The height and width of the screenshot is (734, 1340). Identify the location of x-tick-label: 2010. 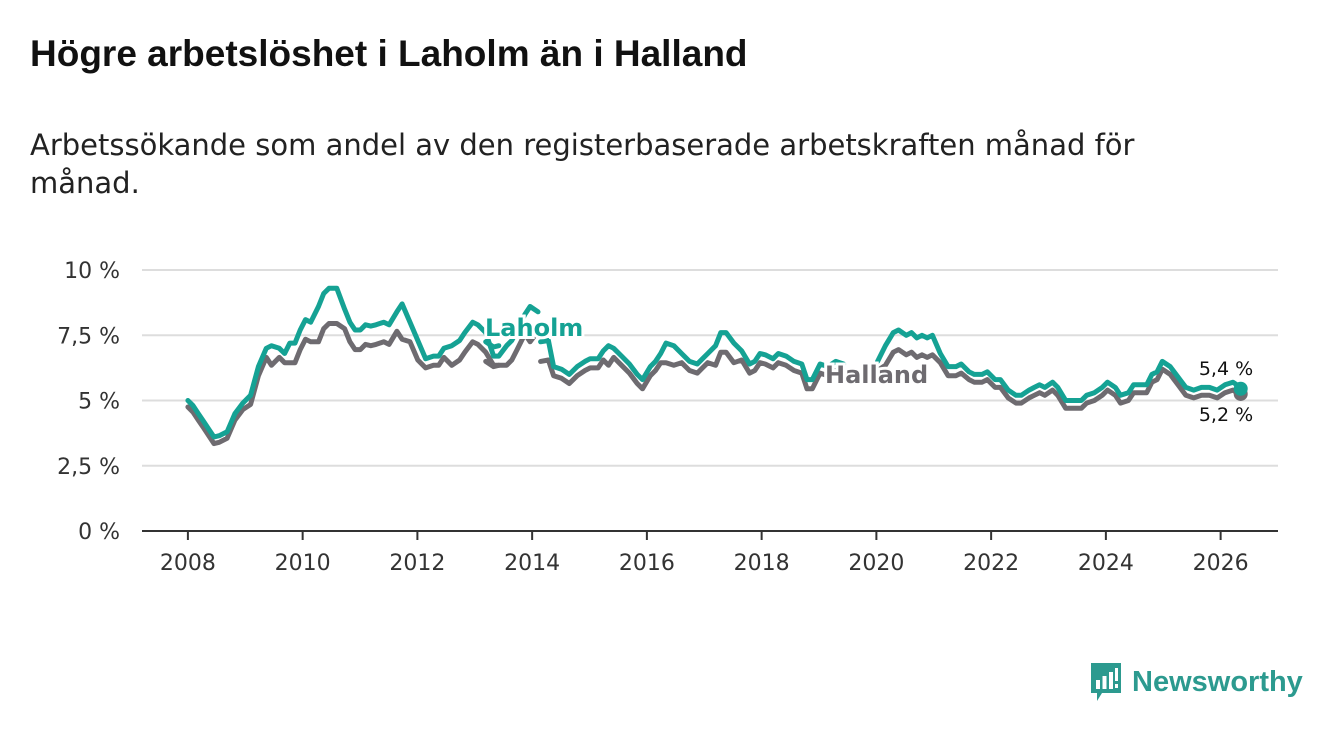
(303, 563).